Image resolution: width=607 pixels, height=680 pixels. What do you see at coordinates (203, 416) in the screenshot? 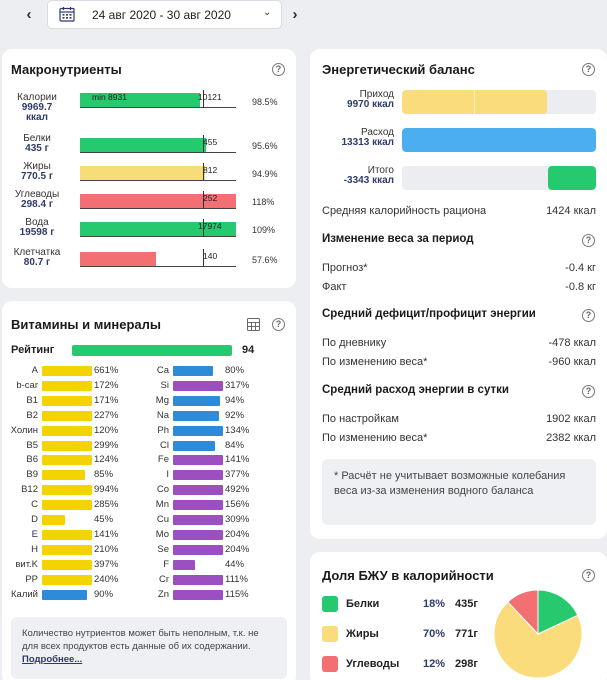
I see `vitamin-row: Na 92%` at bounding box center [203, 416].